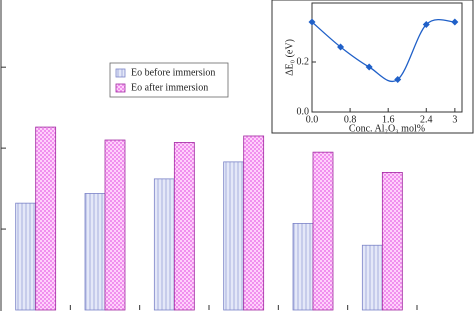  I want to click on y-tick-label: 0.2, so click(303, 61).